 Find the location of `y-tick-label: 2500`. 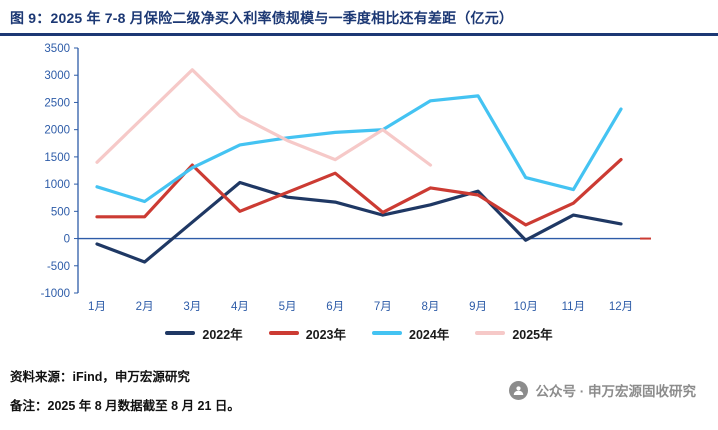

y-tick-label: 2500 is located at coordinates (57, 103).